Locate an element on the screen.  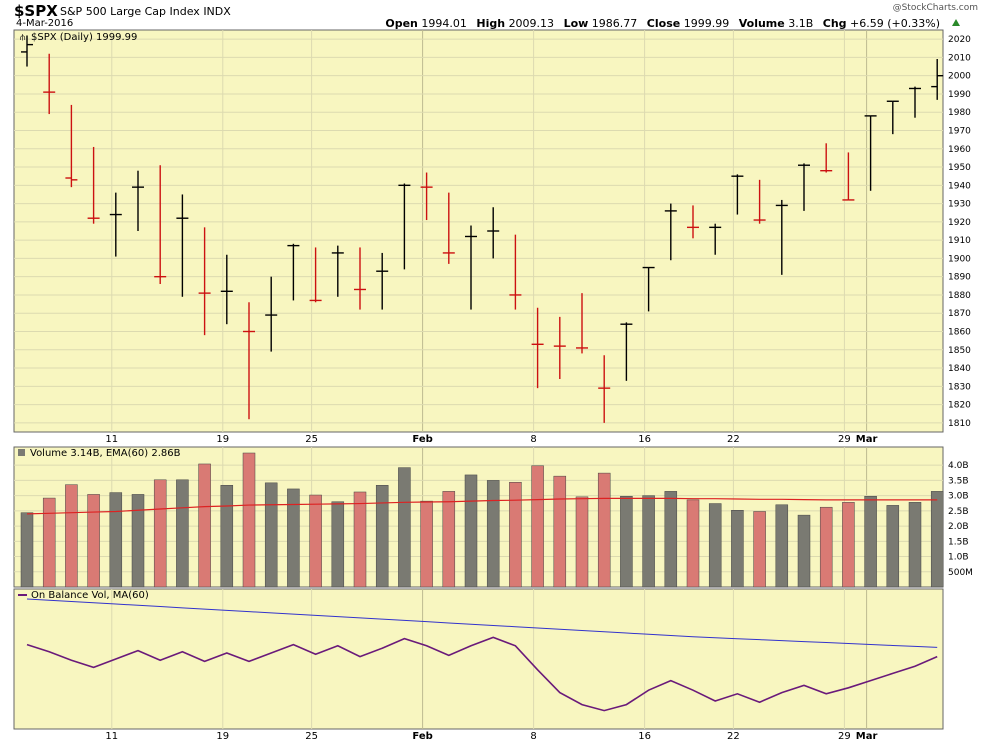
price-legend-icon: ⫛ is located at coordinates (23, 38).